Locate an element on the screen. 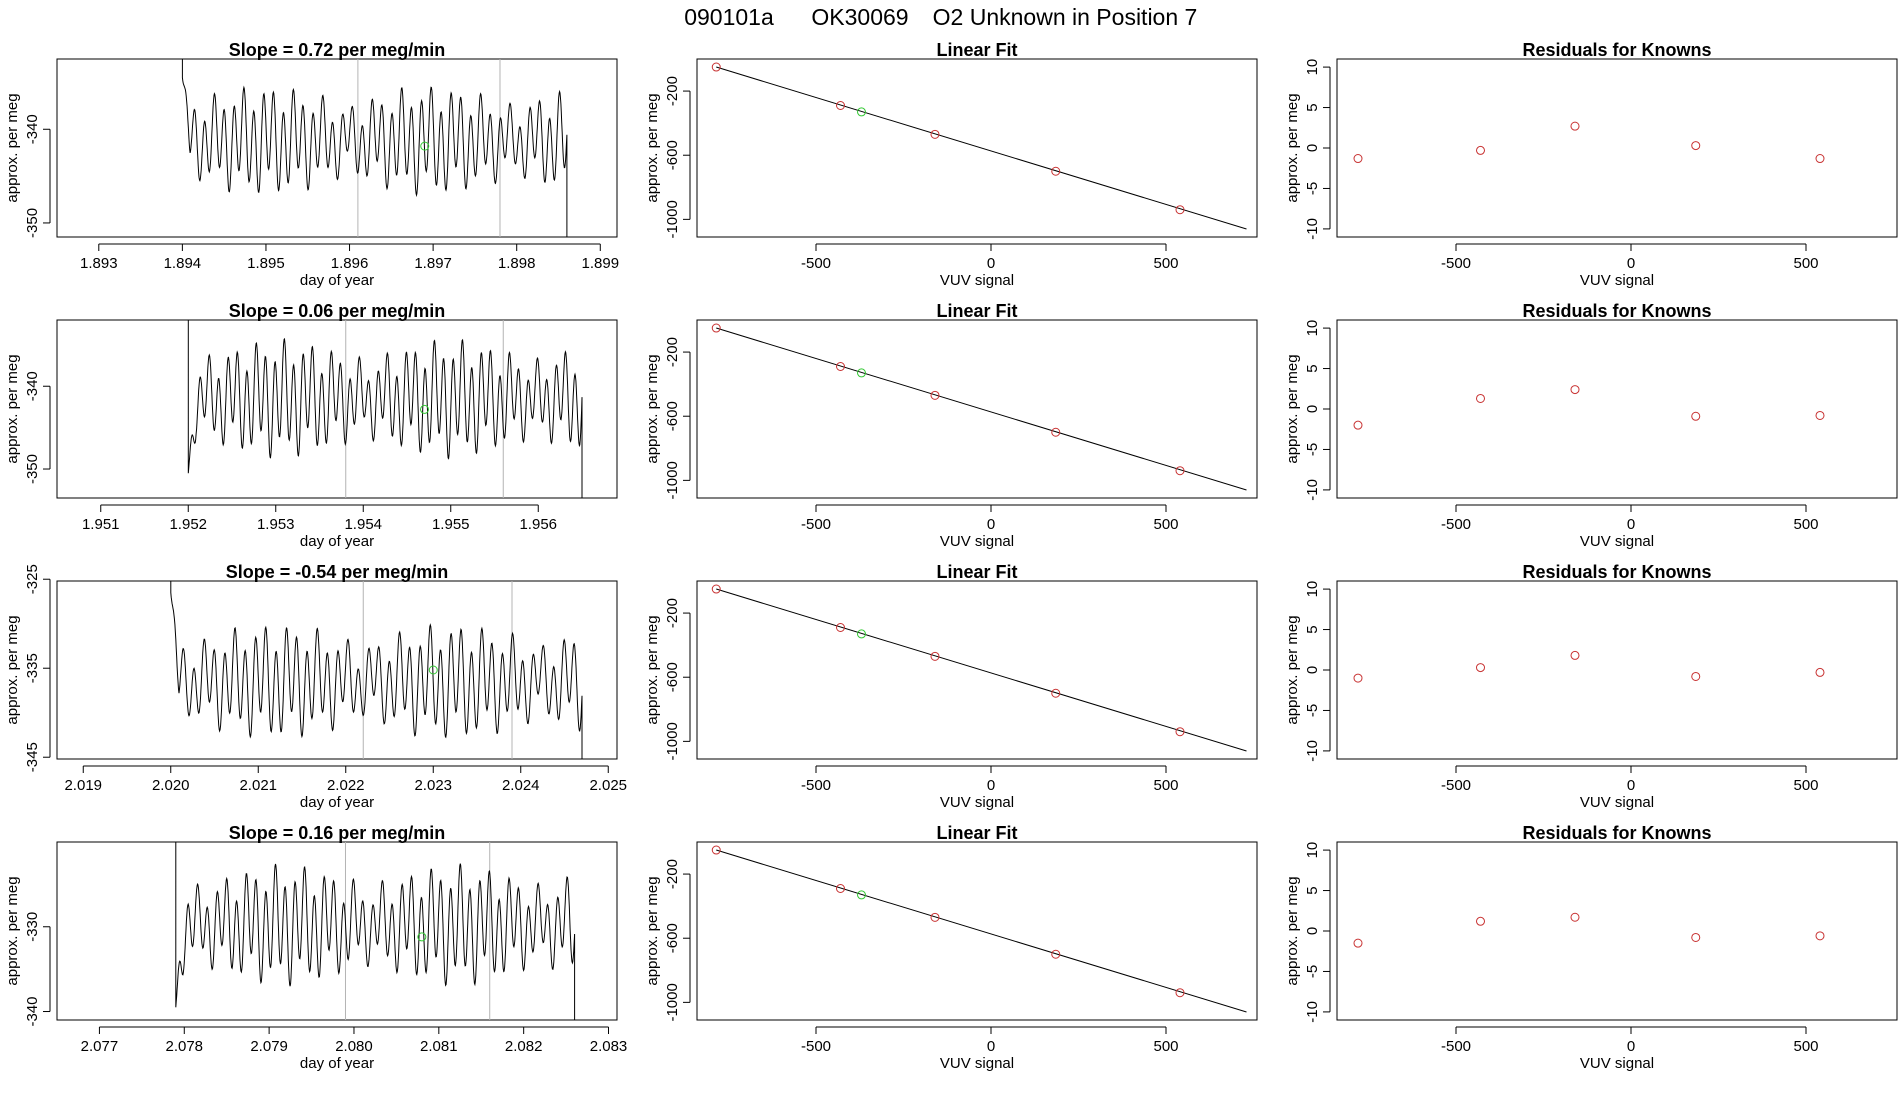  y-tick-label: 0 is located at coordinates (1312, 670).